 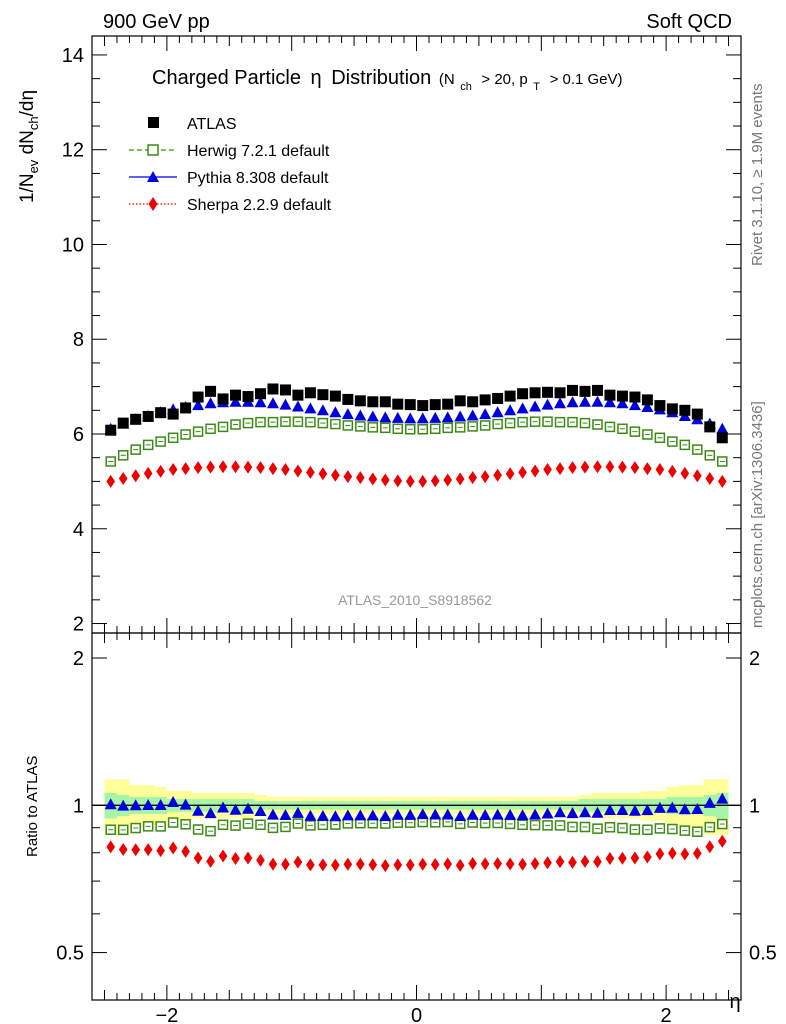 What do you see at coordinates (416, 441) in the screenshot?
I see `series-herwig` at bounding box center [416, 441].